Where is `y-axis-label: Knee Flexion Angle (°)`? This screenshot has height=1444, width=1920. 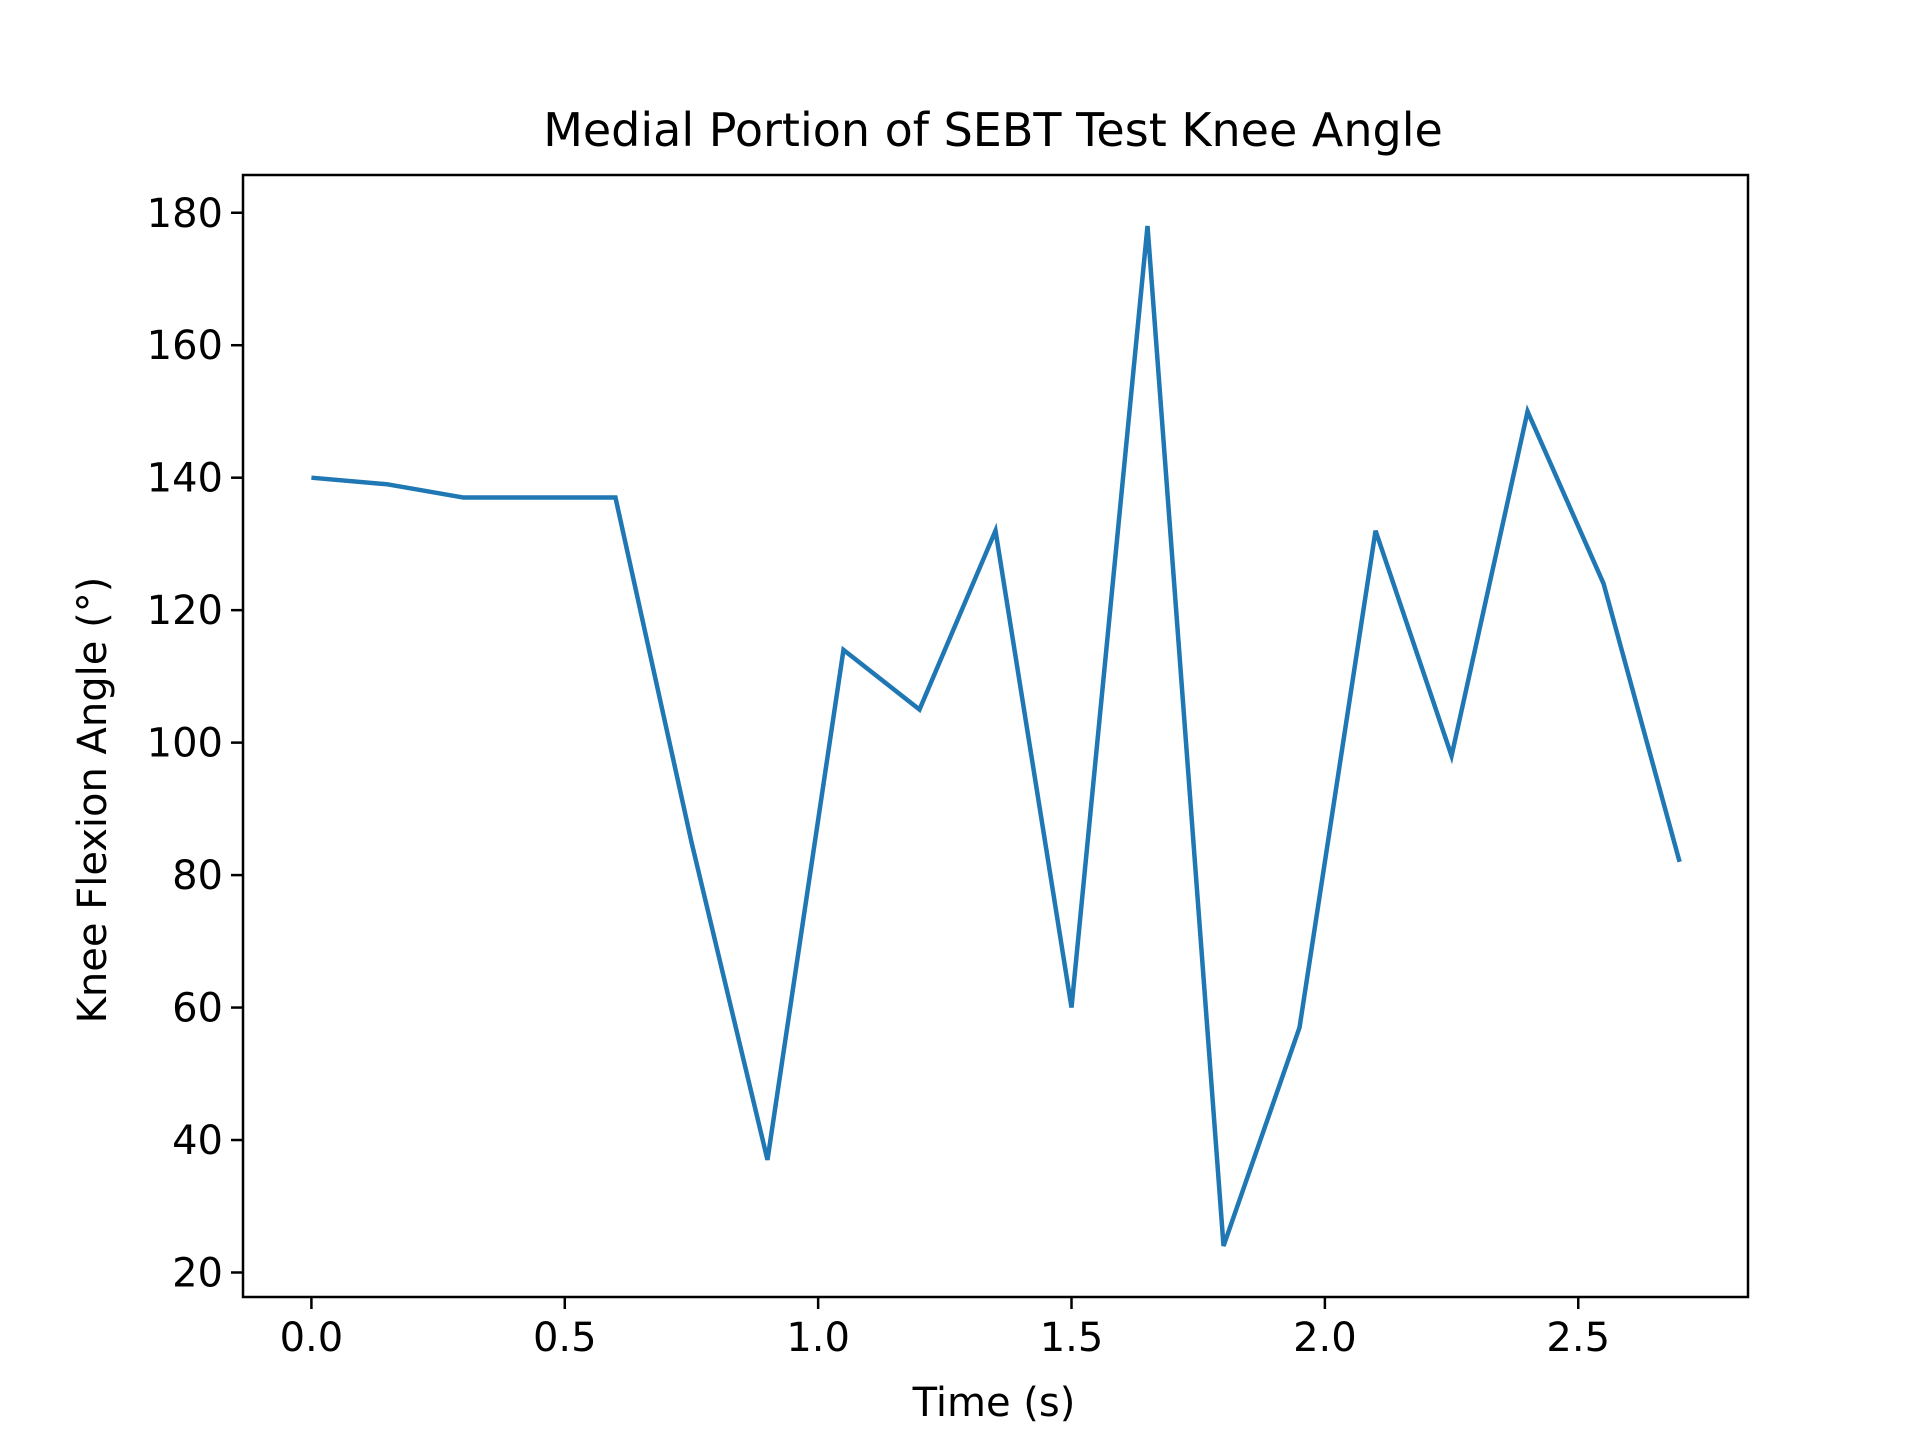 y-axis-label: Knee Flexion Angle (°) is located at coordinates (93, 800).